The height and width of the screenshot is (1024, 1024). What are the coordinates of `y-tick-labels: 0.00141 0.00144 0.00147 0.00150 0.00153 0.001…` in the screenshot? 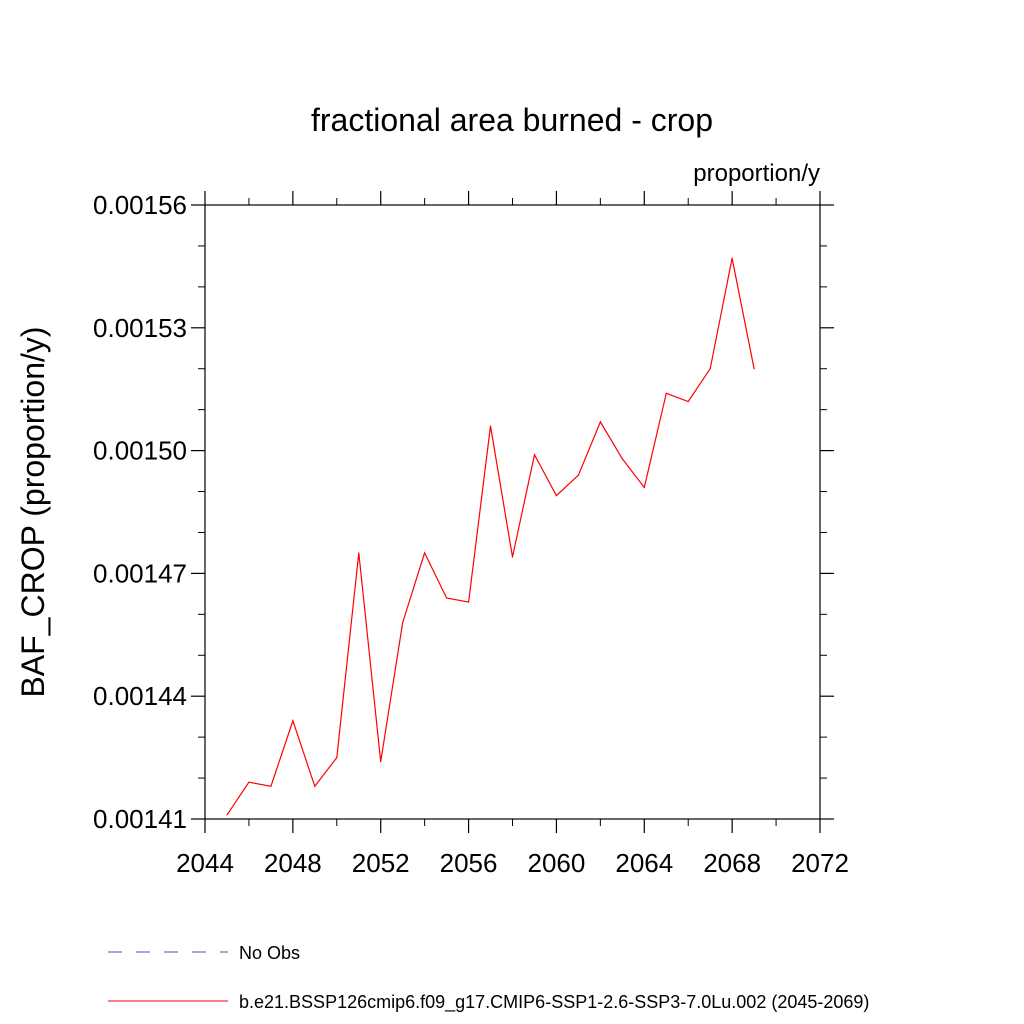 It's located at (140, 512).